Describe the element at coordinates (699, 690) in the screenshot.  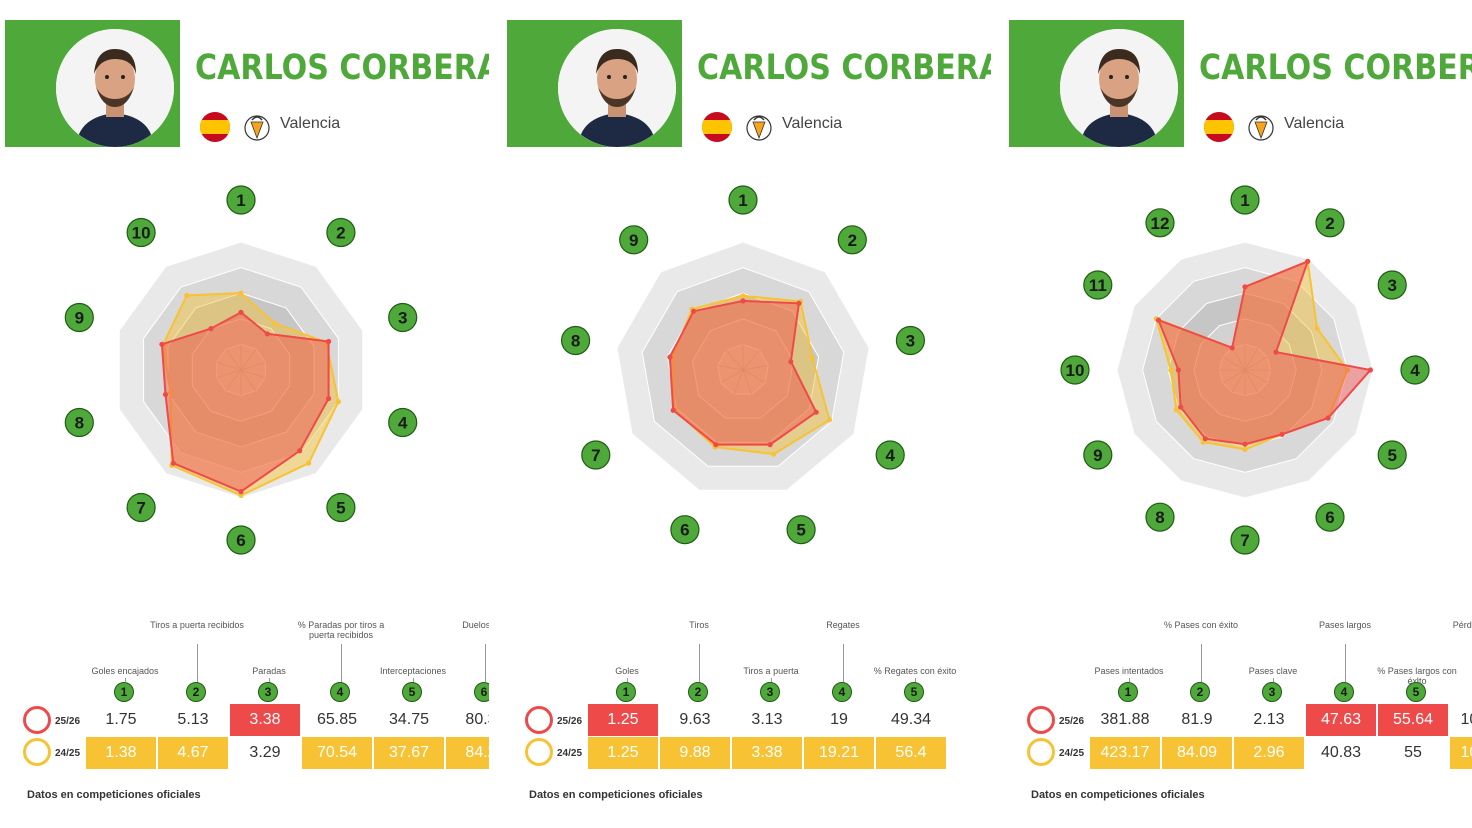
I see `metric-column: Tiros 2 9.63 9.88` at that location.